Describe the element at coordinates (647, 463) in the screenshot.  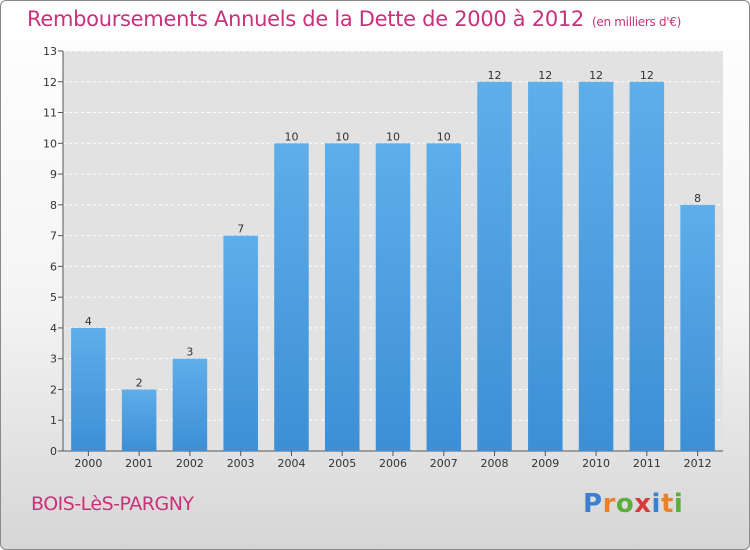
I see `x-tick-label: 2011` at that location.